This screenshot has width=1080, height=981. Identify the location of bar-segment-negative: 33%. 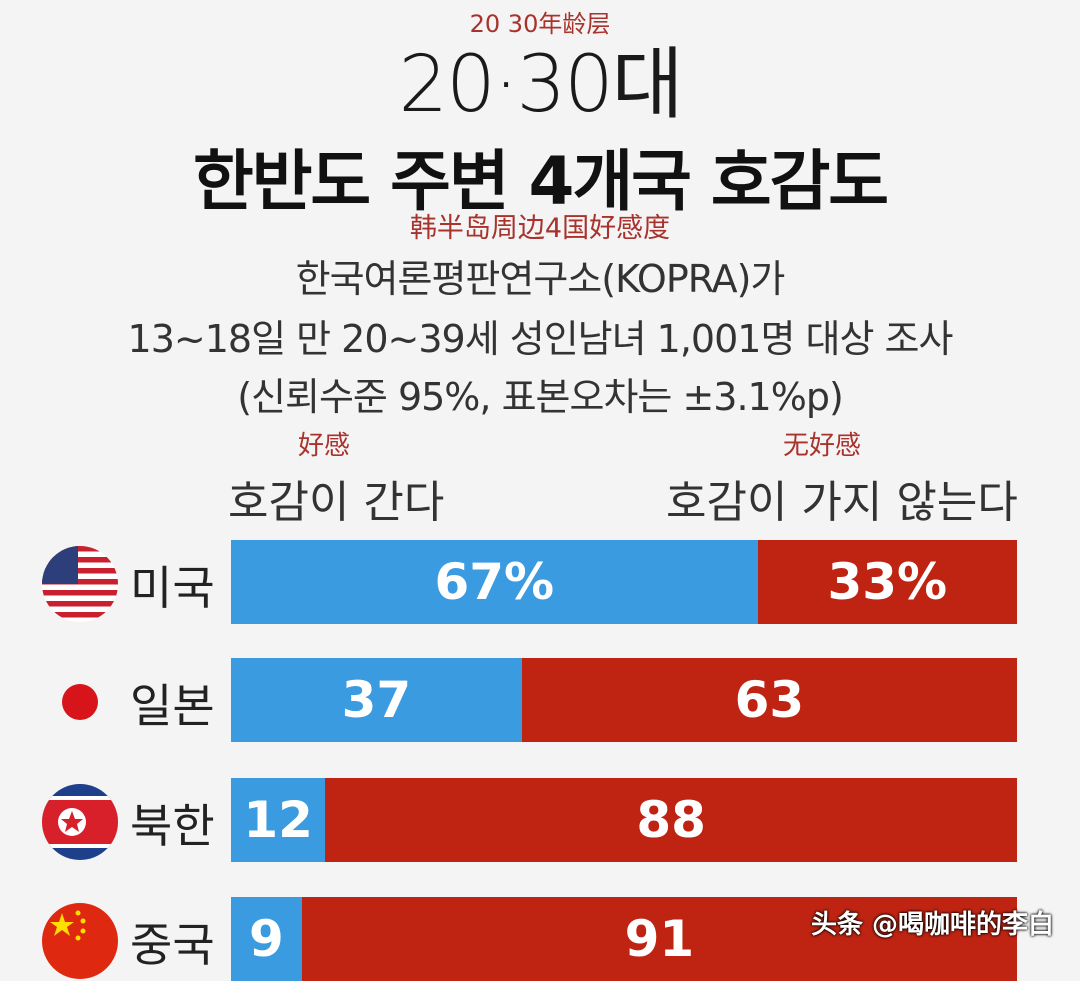
(887, 582).